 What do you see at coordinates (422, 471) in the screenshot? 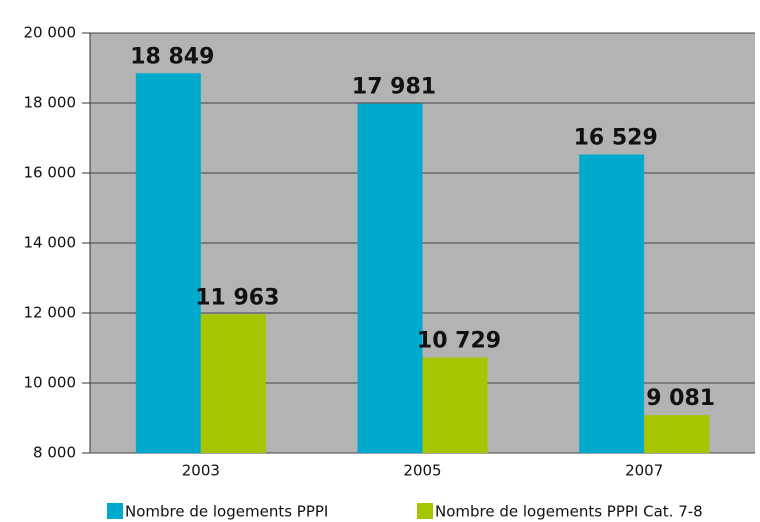
I see `x-tick-label: 2005` at bounding box center [422, 471].